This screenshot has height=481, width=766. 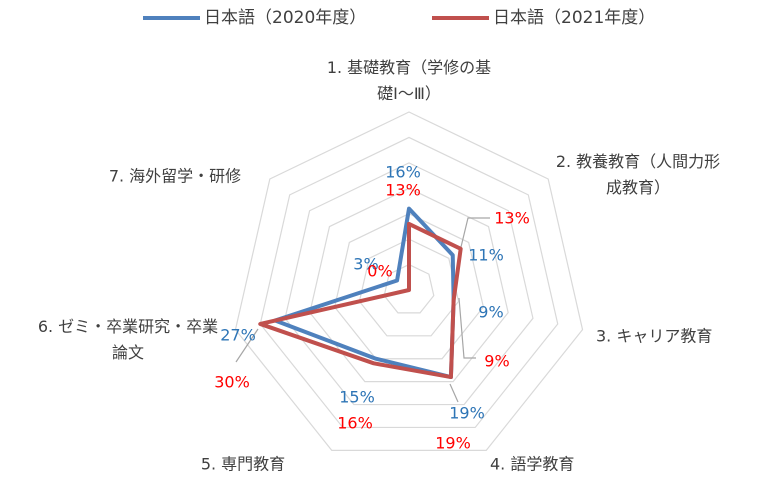 What do you see at coordinates (128, 339) in the screenshot?
I see `category-label: 6. ゼミ・卒業研究・卒業論文` at bounding box center [128, 339].